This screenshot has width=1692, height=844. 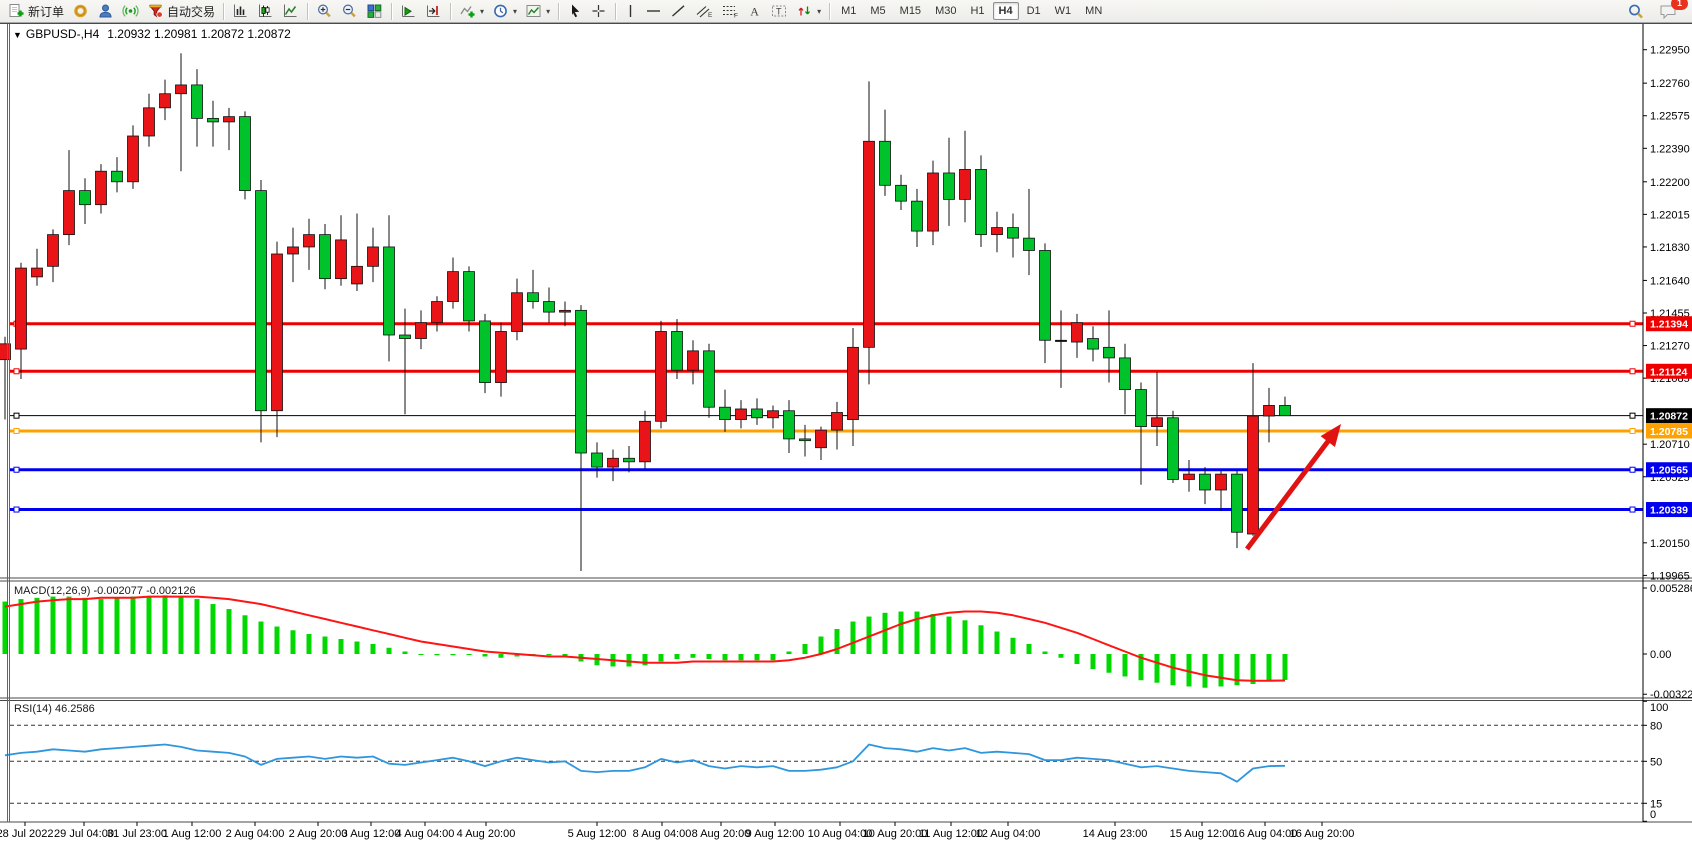 I want to click on vertical-line-button, so click(x=630, y=11).